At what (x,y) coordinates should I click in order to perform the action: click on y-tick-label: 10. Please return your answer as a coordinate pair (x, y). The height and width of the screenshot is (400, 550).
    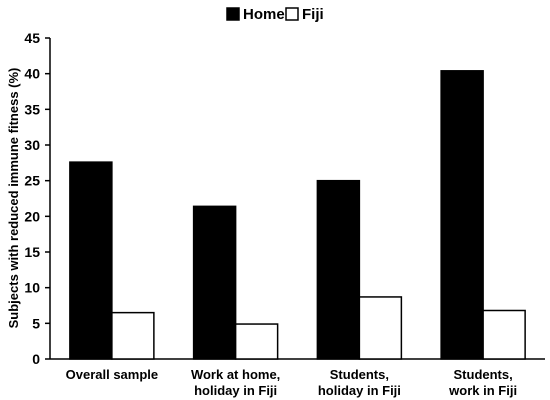
    Looking at the image, I should click on (32, 288).